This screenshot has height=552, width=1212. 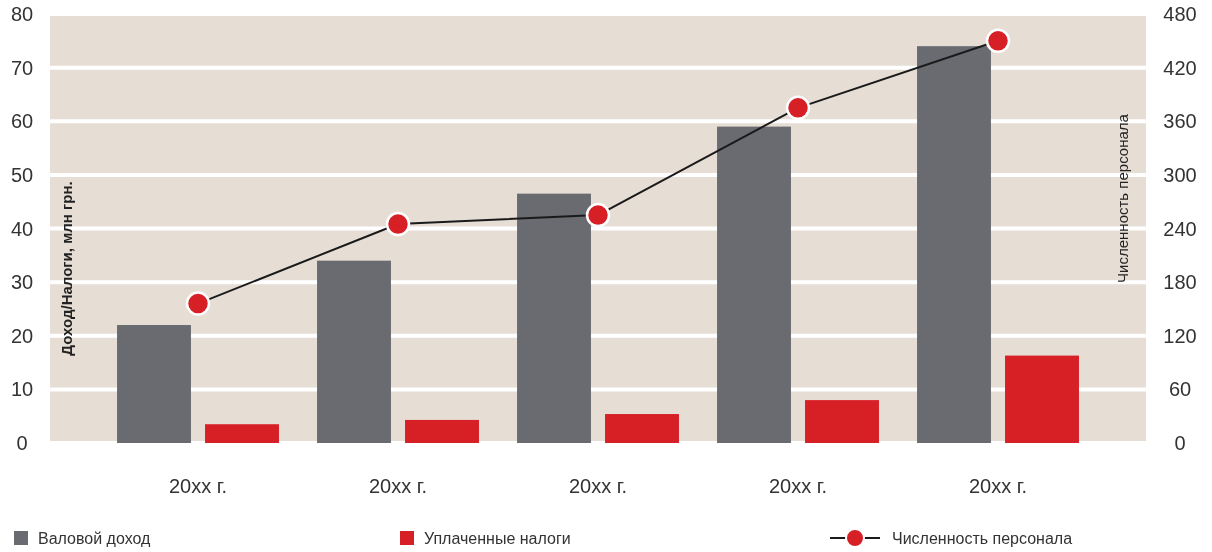 I want to click on y-tick-label: 40, so click(x=22, y=228).